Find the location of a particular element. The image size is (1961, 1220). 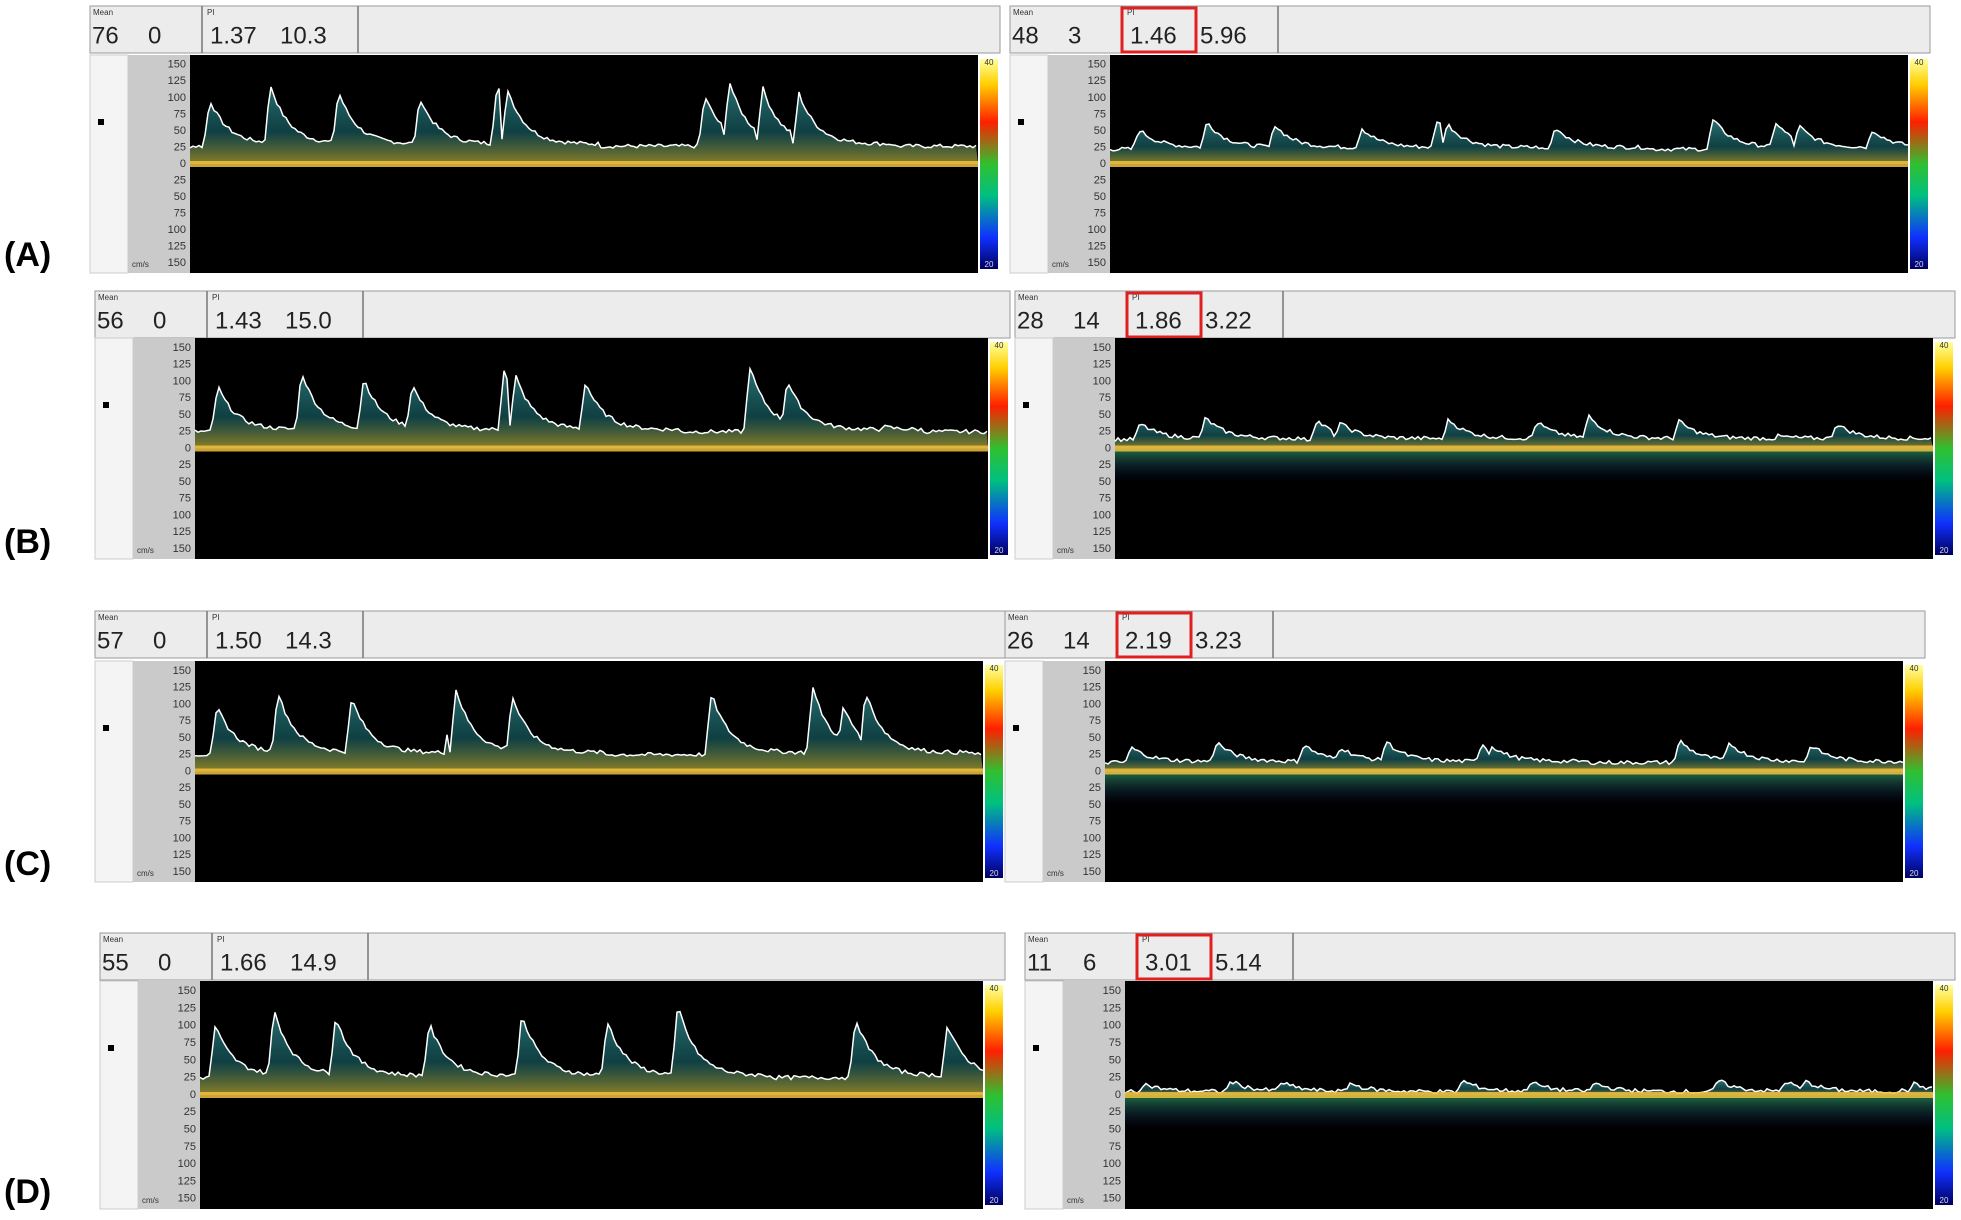

second-value: 3 is located at coordinates (1074, 35).